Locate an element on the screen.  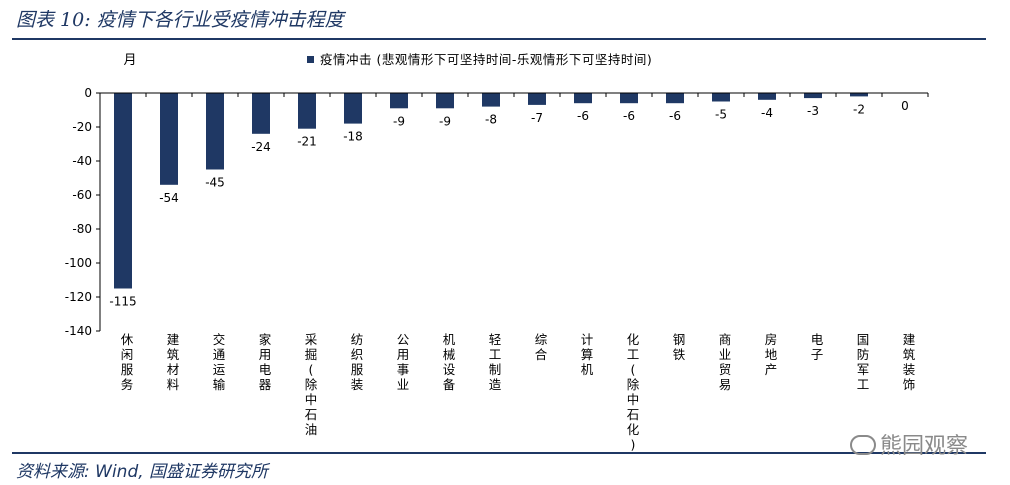
x-category-label: 纺织服装 is located at coordinates (357, 362).